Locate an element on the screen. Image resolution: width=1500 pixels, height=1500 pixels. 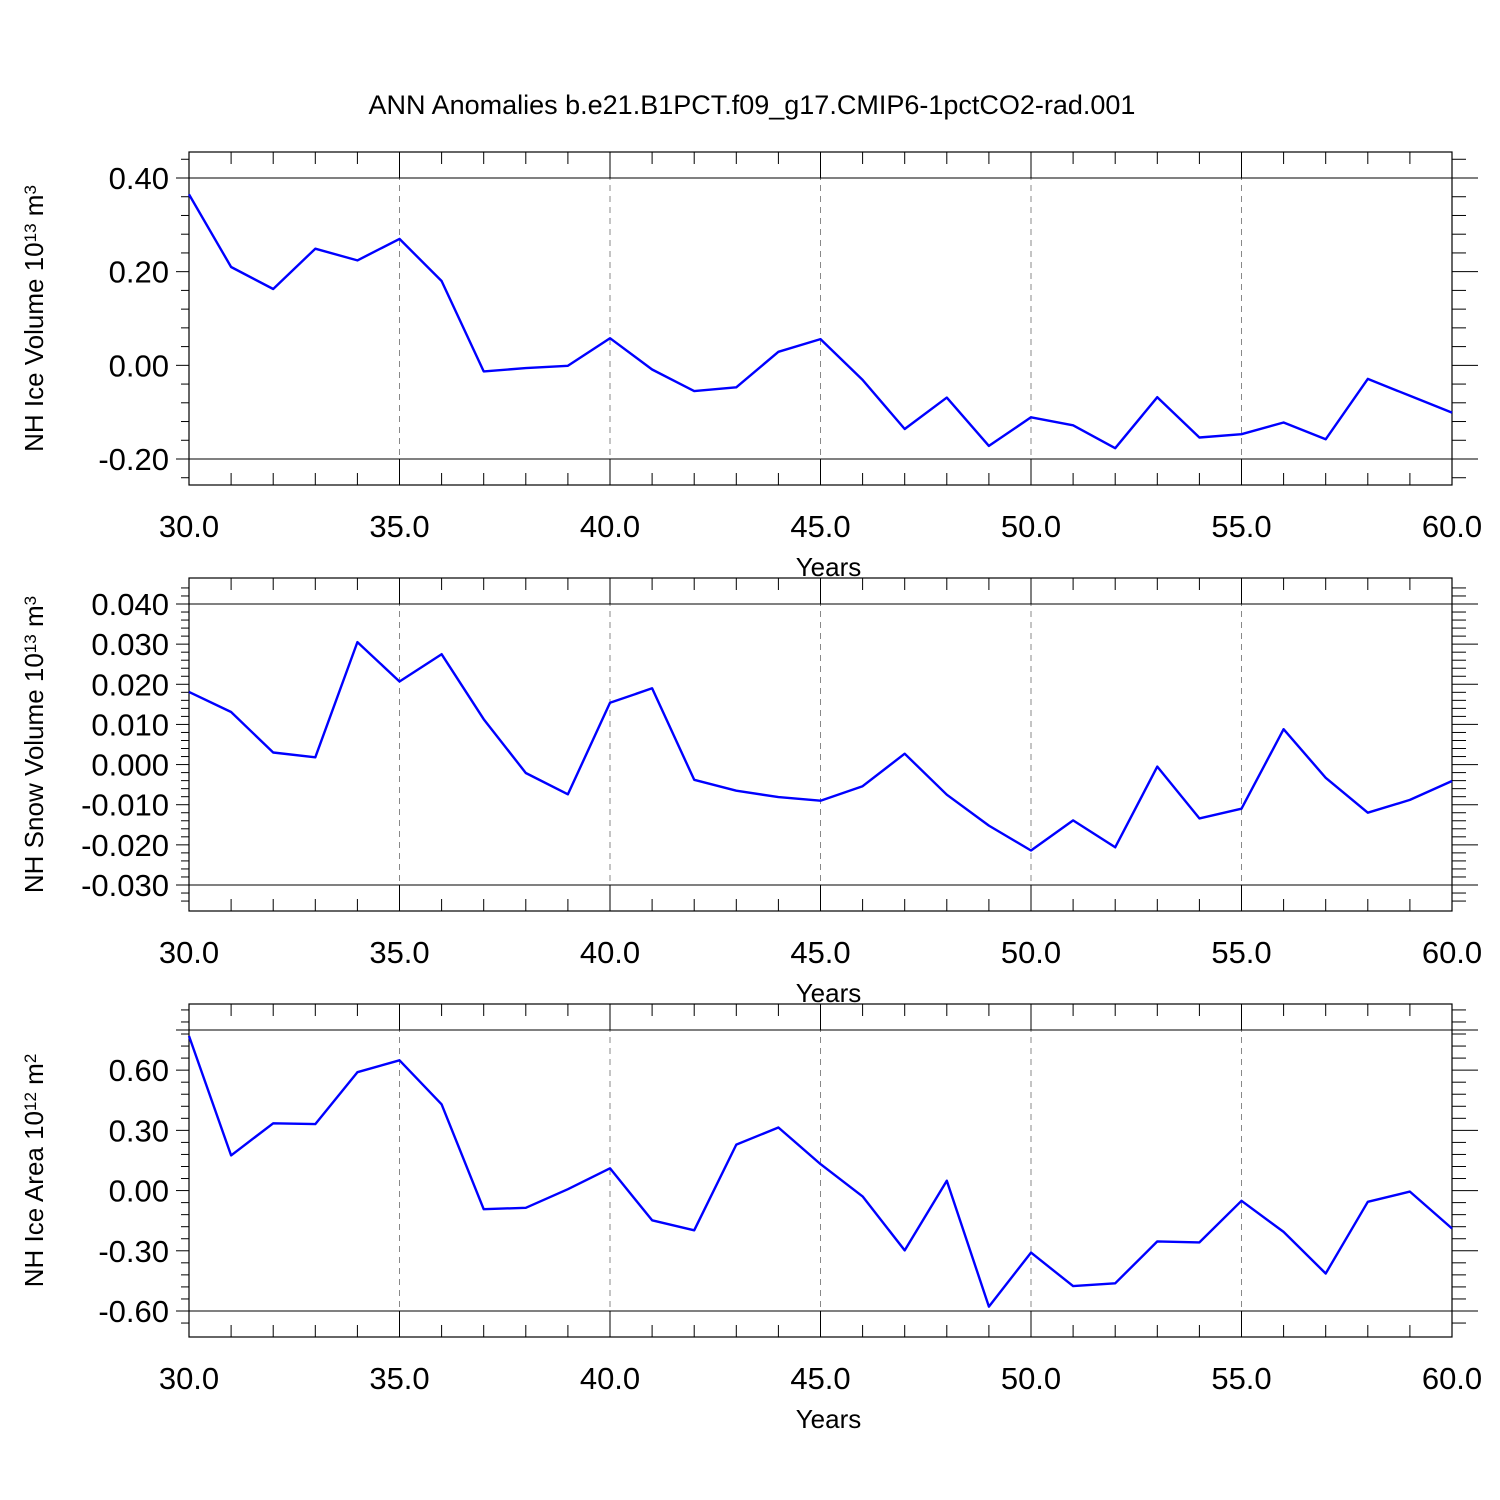
y-axis-label: NH Ice Area 1012 m2 is located at coordinates (34, 1171).